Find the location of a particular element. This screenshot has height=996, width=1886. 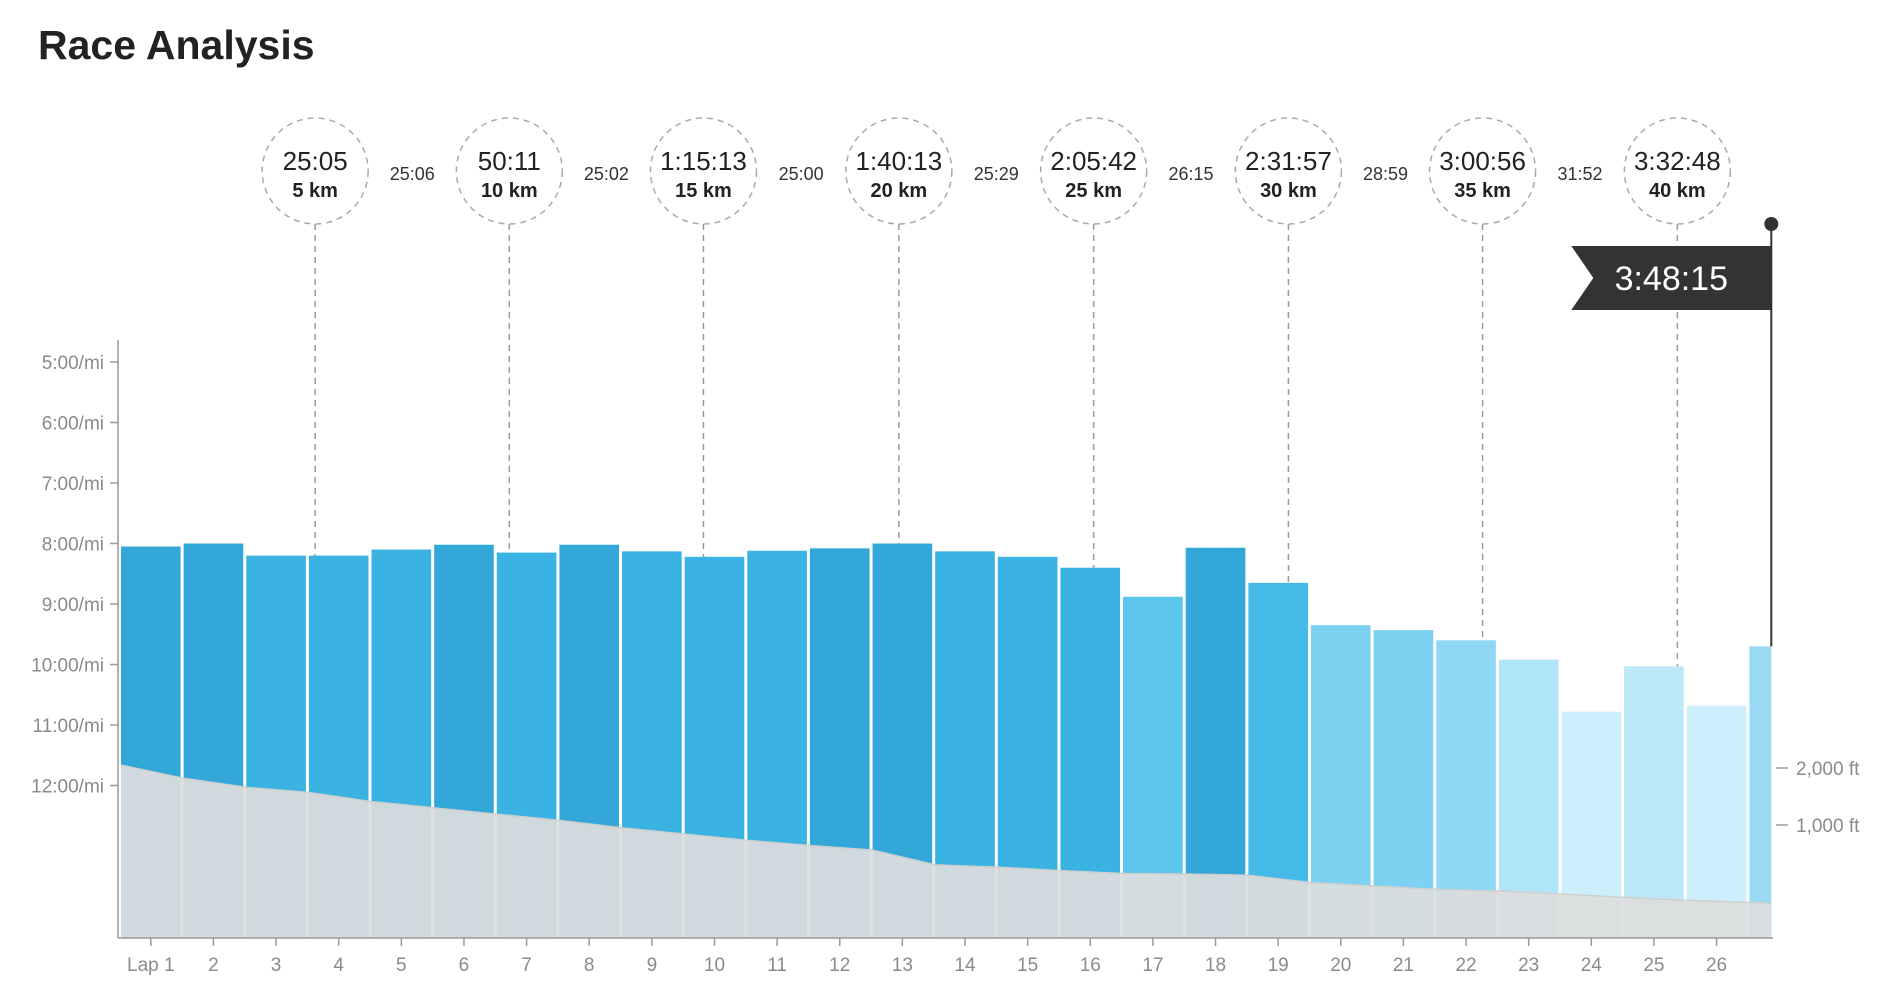

lap-tick-label: 16 is located at coordinates (1090, 965).